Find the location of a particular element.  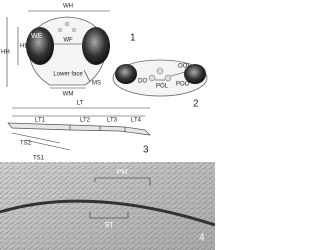

label: LT2 is located at coordinates (85, 121).